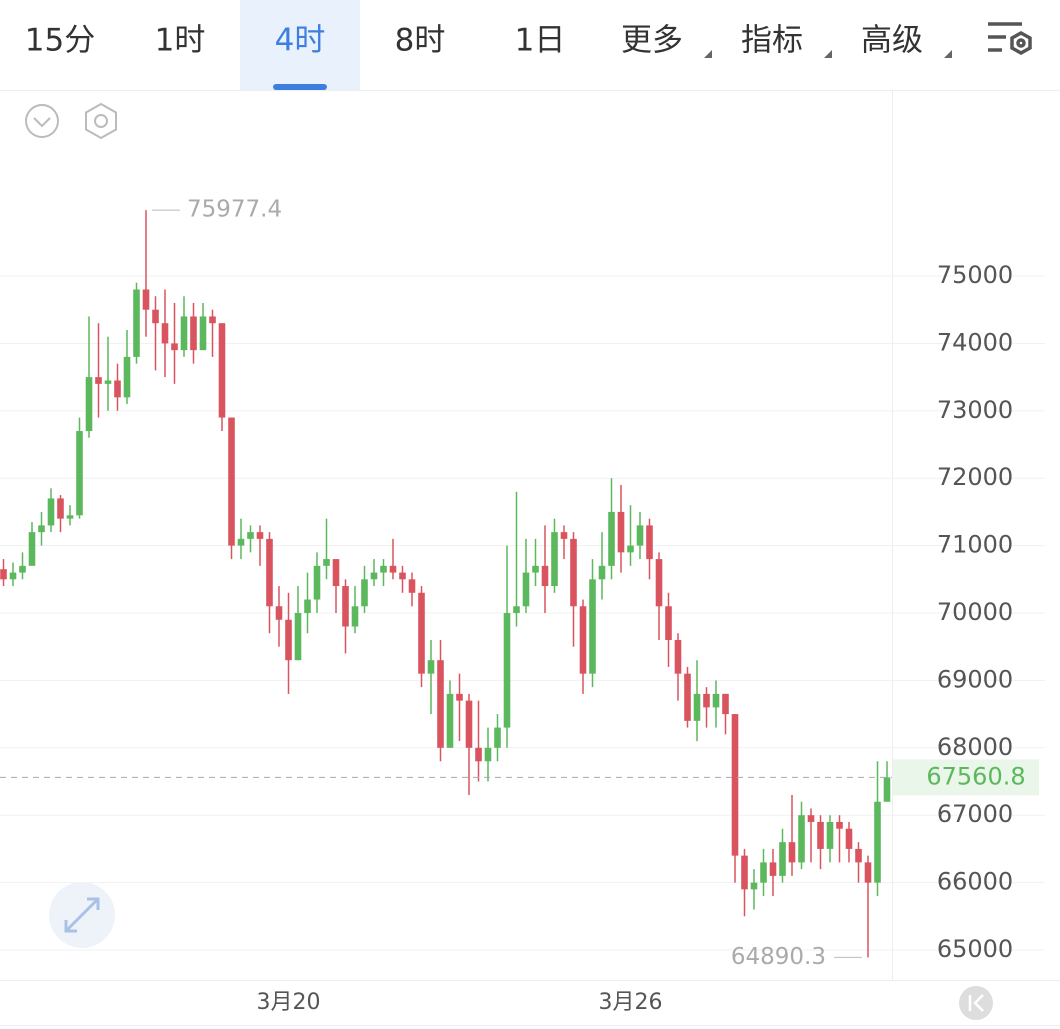 The image size is (1060, 1029). I want to click on x-tick-label: 3月20, so click(289, 1002).